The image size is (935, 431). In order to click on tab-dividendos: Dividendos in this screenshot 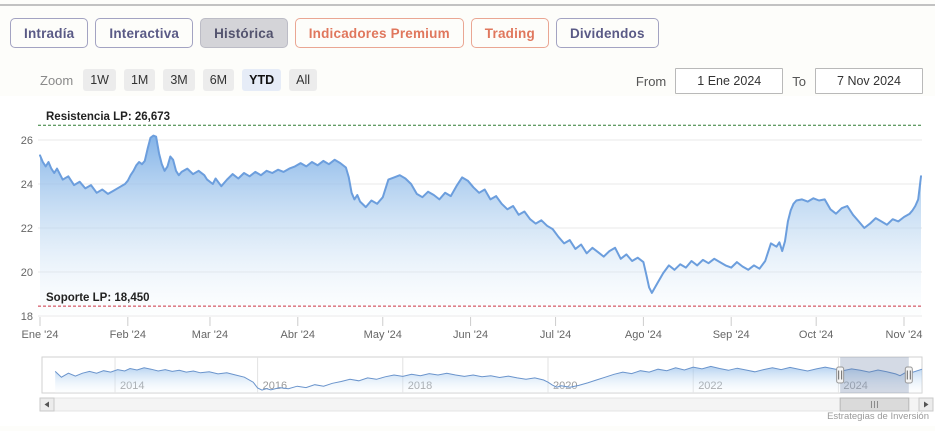, I will do `click(607, 33)`.